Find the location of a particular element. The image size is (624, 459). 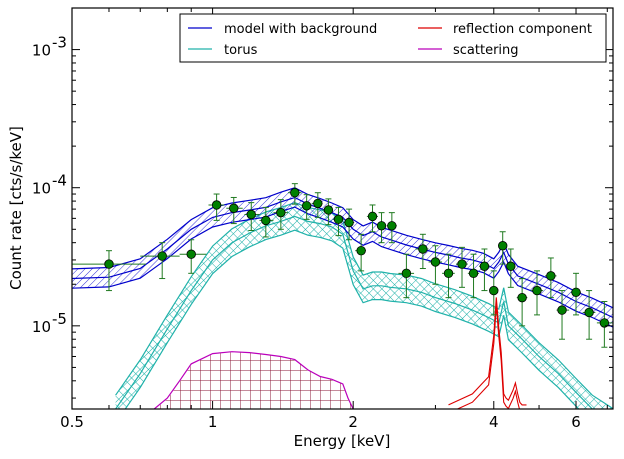

y-axis-title: Count rate [cts/s/keV] is located at coordinates (16, 208).